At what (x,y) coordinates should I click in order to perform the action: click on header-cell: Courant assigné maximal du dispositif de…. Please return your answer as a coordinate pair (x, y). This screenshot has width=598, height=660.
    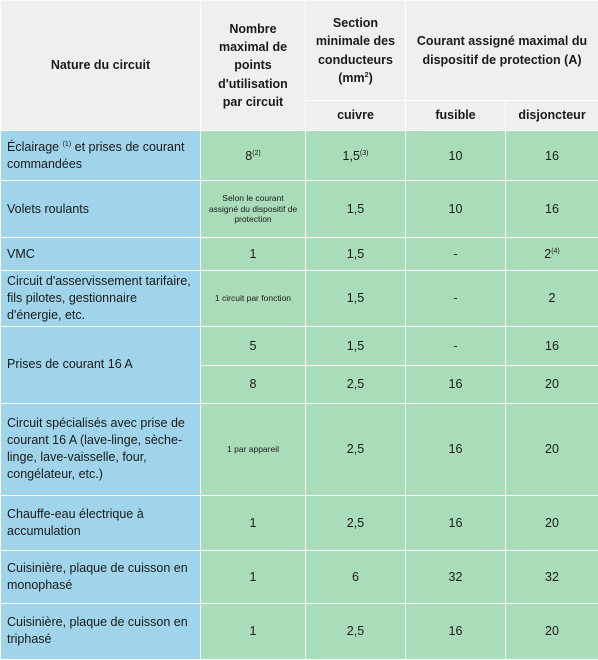
    Looking at the image, I should click on (502, 51).